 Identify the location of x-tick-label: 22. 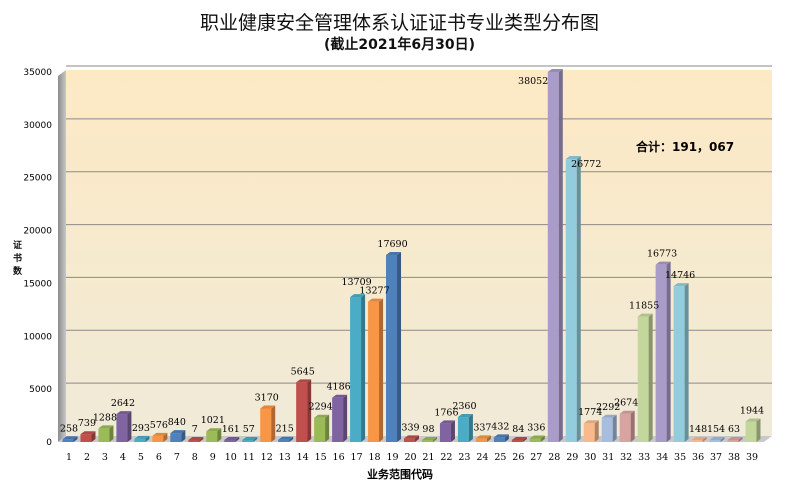
(446, 457).